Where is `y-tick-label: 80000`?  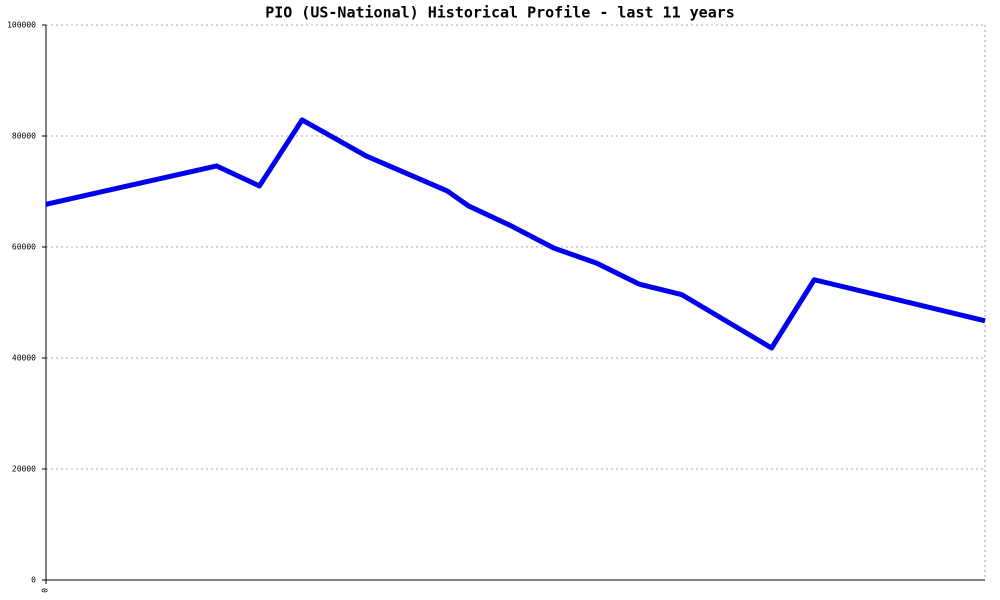 y-tick-label: 80000 is located at coordinates (24, 136).